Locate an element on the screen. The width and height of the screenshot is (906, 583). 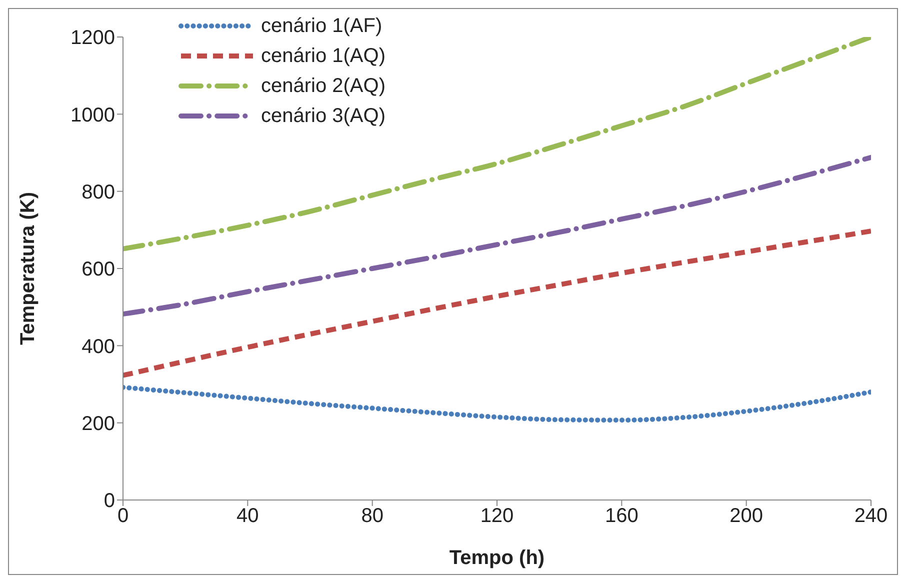
legend-label: cenário 1(AF) is located at coordinates (321, 26).